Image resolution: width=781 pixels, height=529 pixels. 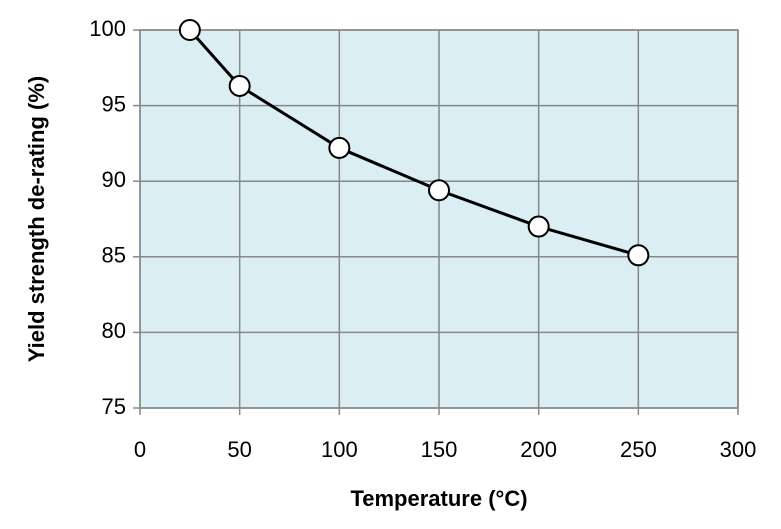 I want to click on x-tick-label: 100, so click(x=339, y=449).